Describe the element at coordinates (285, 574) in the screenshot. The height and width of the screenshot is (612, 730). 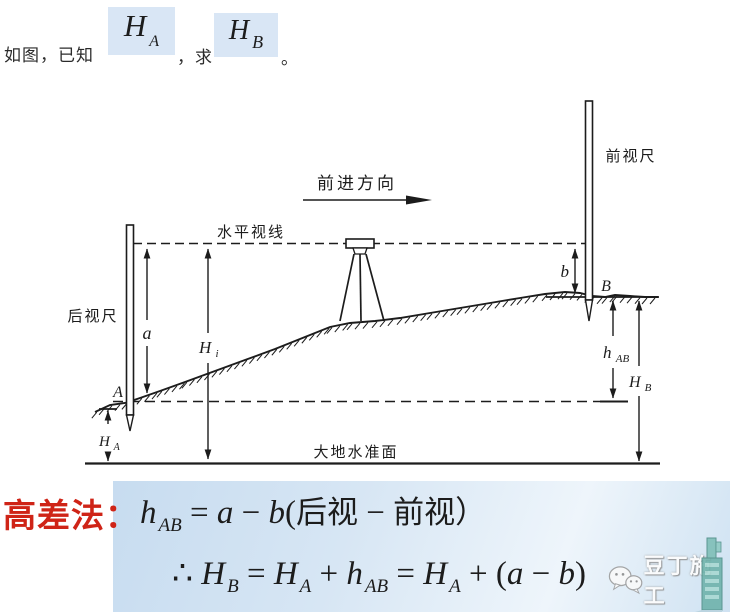
I see `f2-ha: H` at that location.